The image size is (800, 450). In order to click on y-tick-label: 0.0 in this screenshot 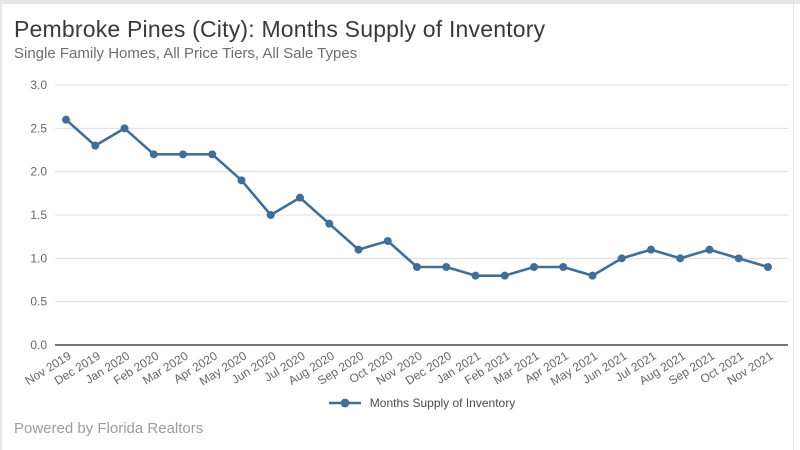, I will do `click(38, 345)`.